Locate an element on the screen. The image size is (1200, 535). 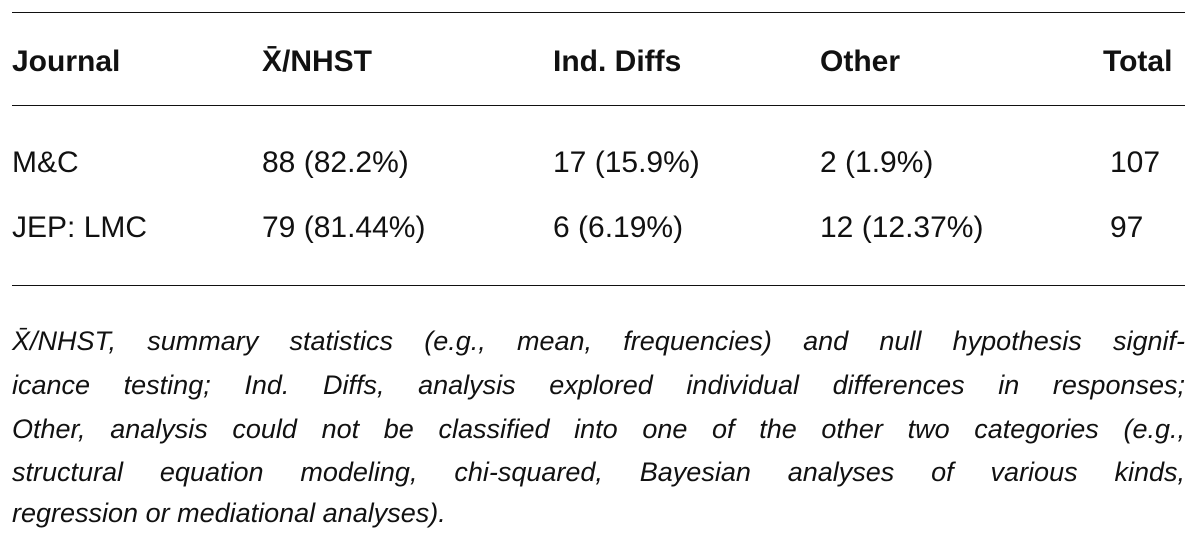
table-cell: 2 (1.9%) is located at coordinates (877, 162).